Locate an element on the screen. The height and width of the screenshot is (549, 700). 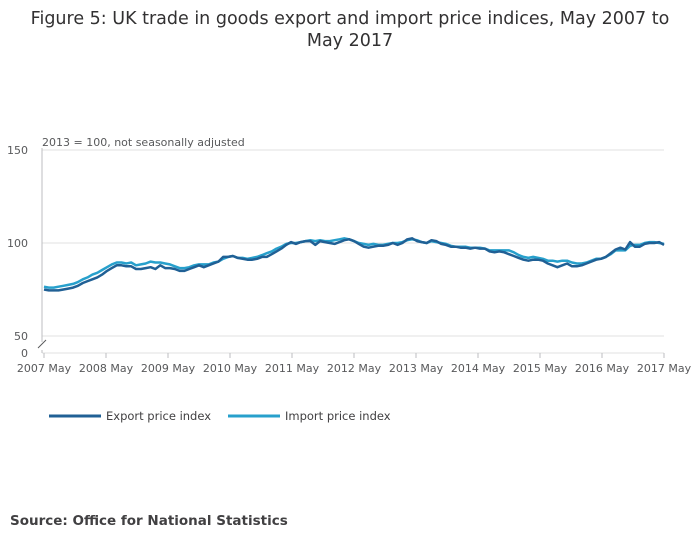
axis-break-marker is located at coordinates (42, 344).